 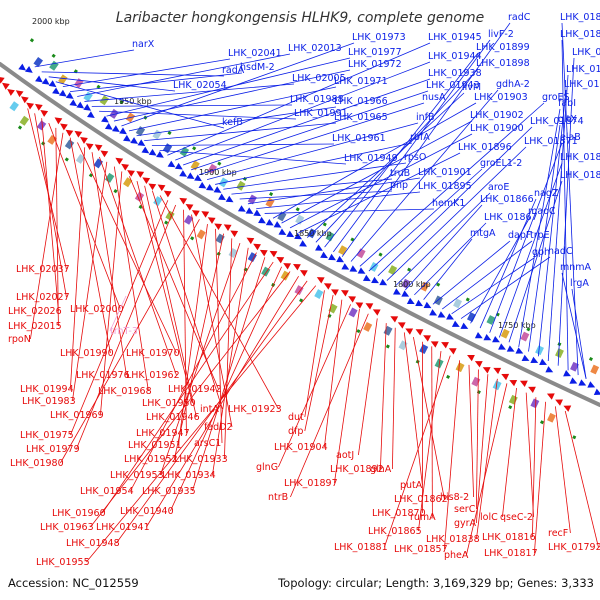 What do you see at coordinates (501, 163) in the screenshot?
I see `forward-gene-label: groEL1-2` at bounding box center [501, 163].